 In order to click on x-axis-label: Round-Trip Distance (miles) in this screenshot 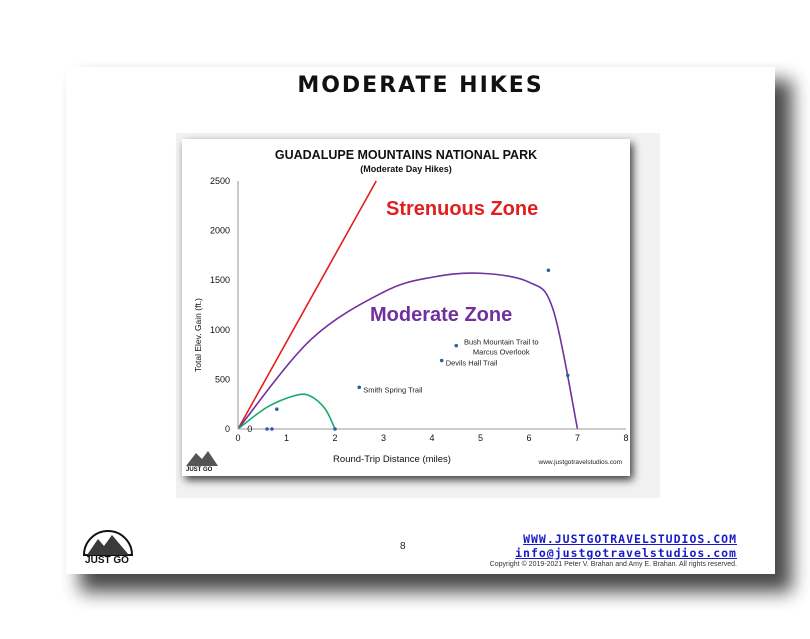, I will do `click(392, 459)`.